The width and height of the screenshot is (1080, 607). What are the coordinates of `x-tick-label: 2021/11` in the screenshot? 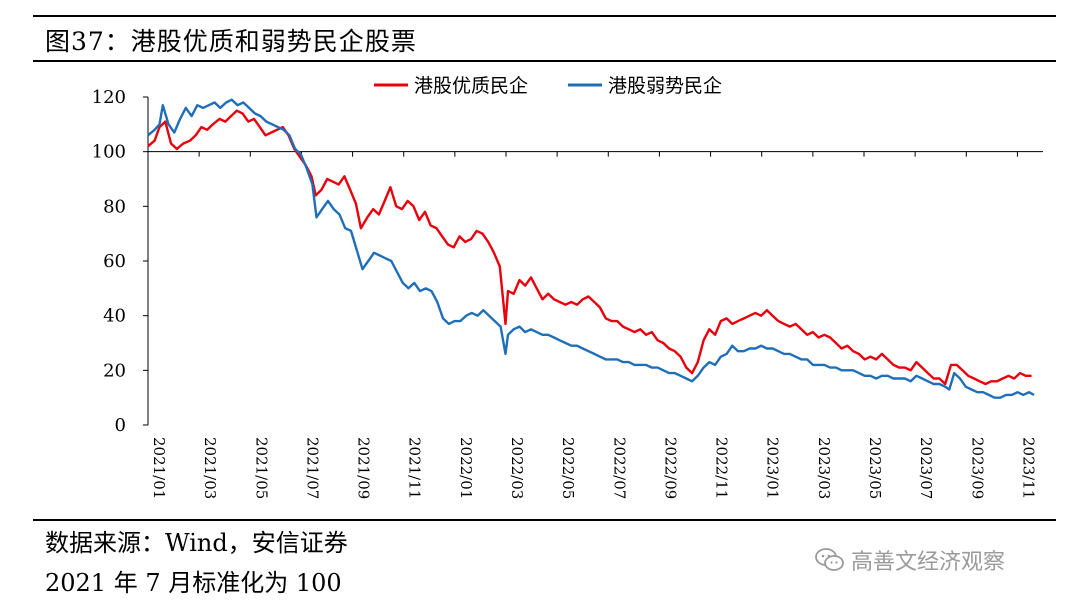 It's located at (415, 468).